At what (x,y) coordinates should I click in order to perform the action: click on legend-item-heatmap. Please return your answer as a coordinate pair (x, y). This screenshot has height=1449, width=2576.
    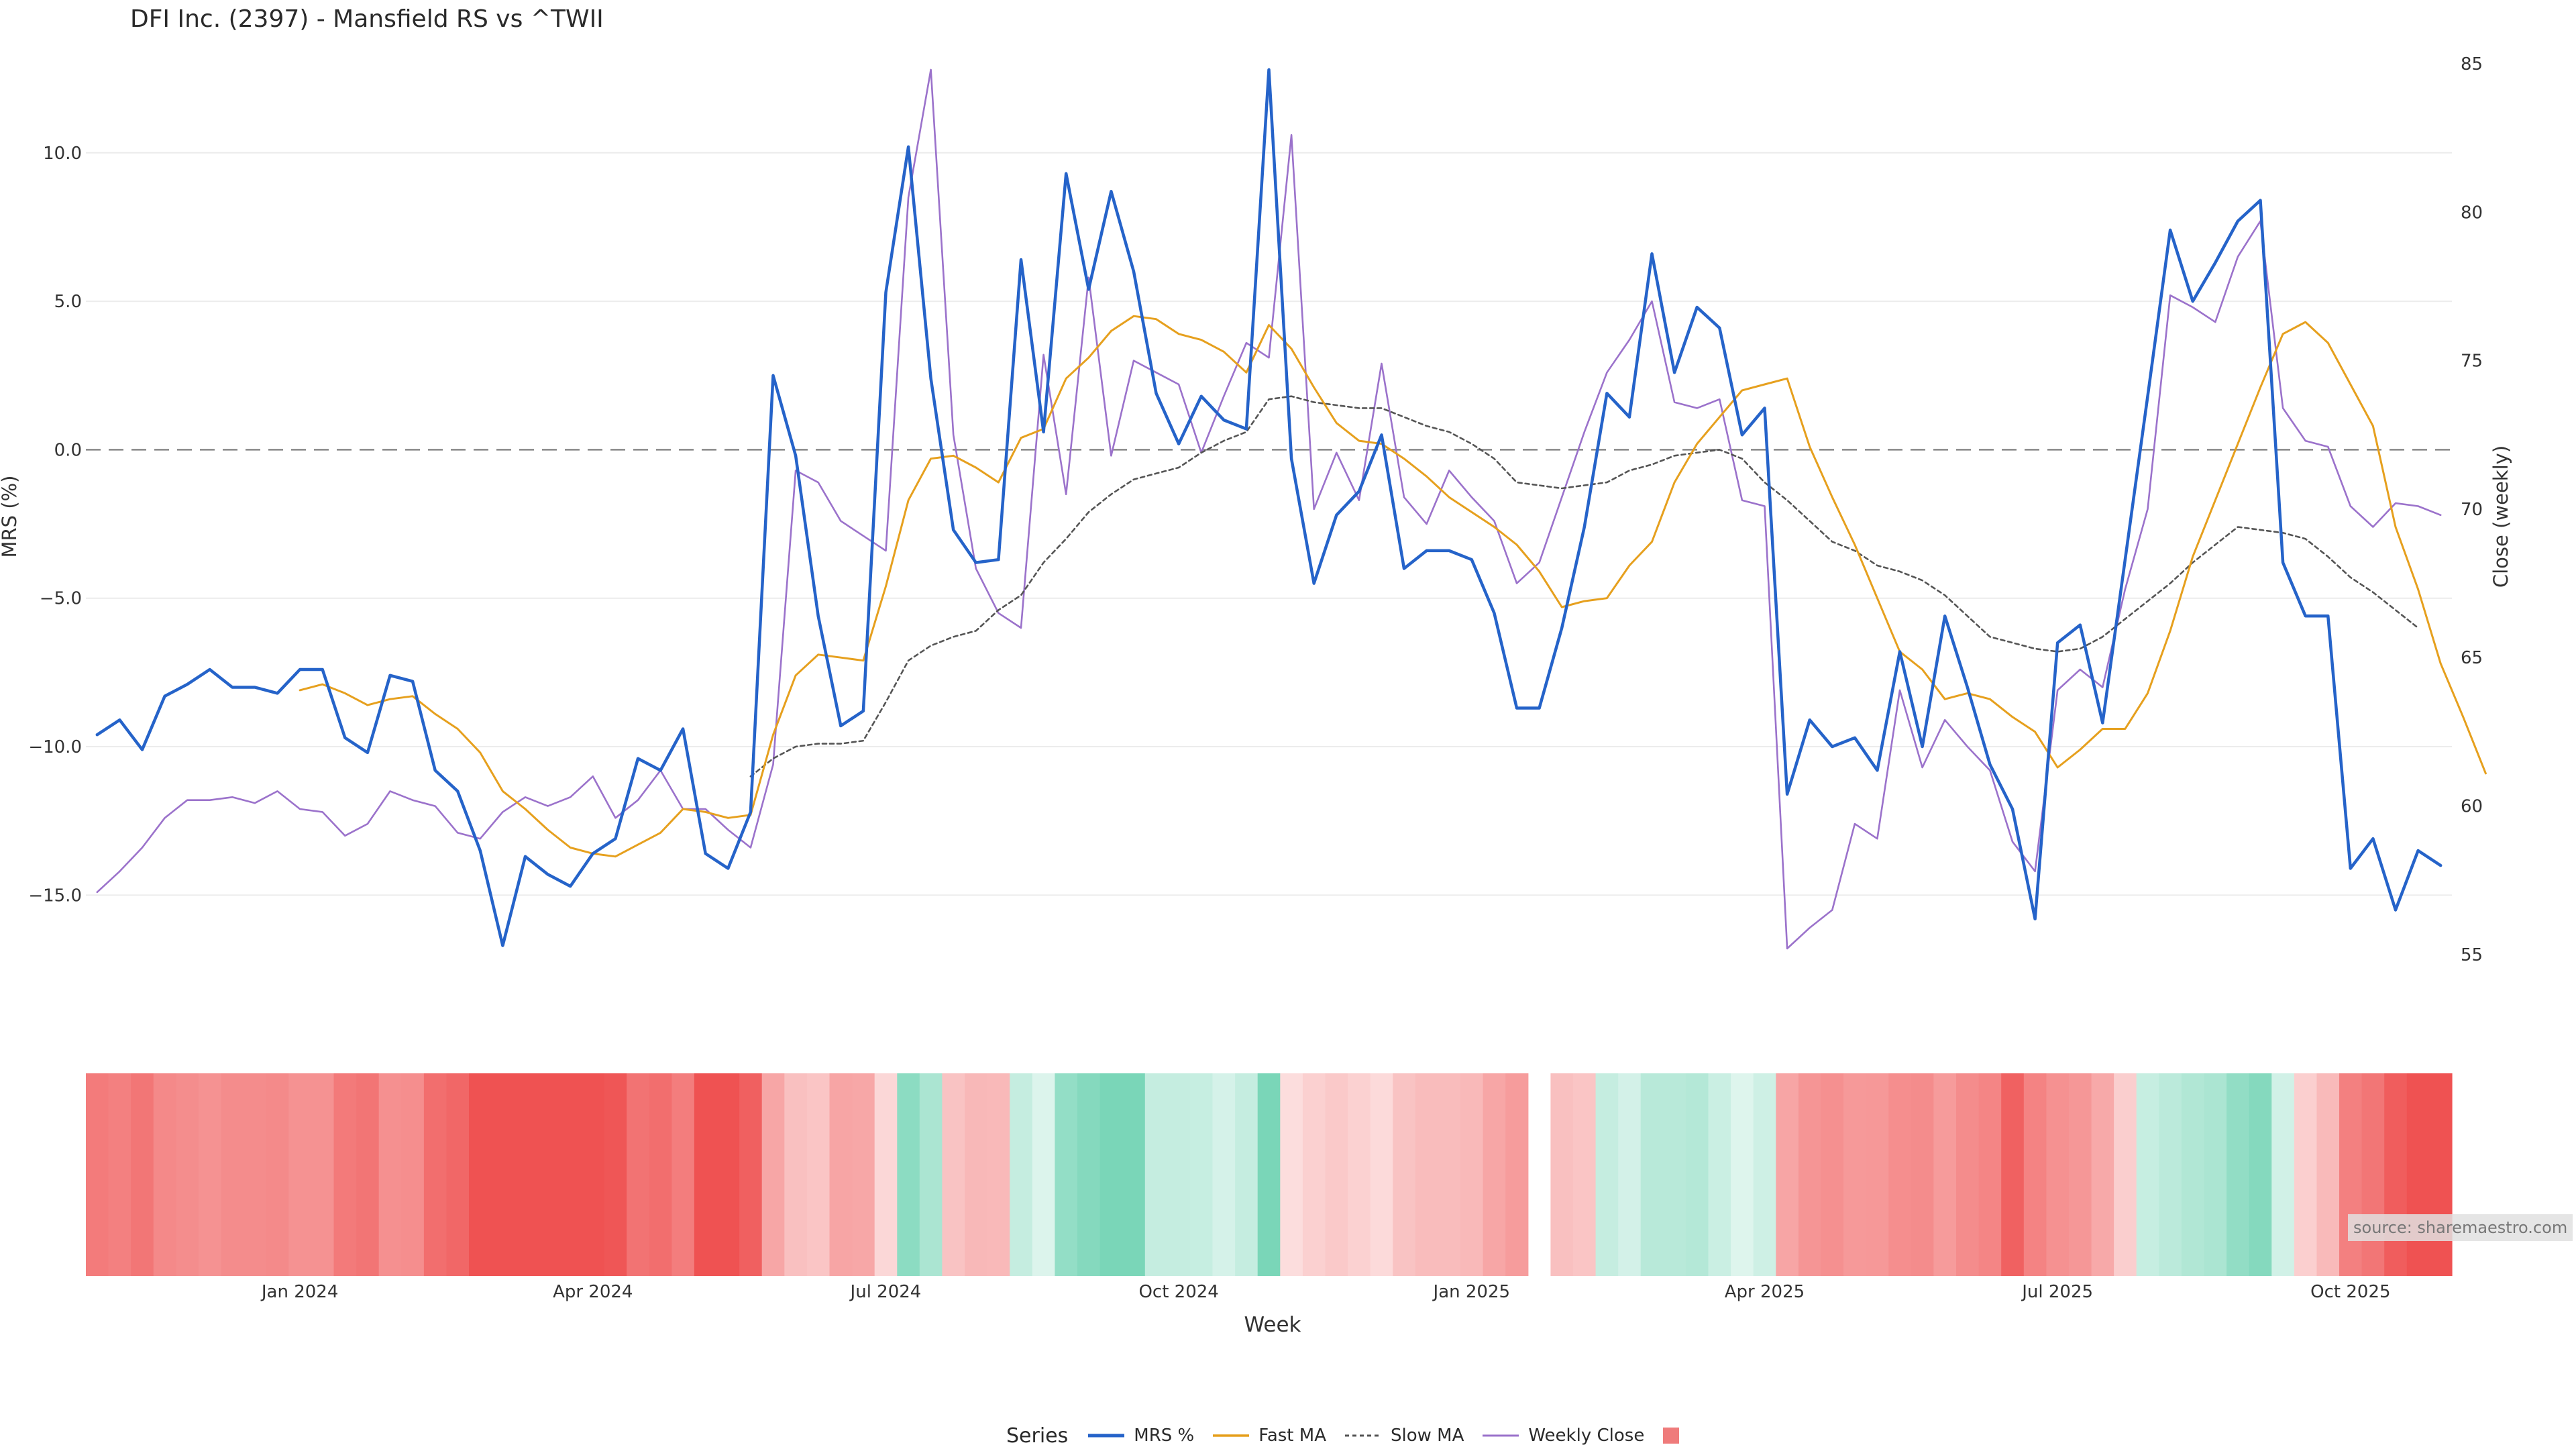
    Looking at the image, I should click on (1675, 1435).